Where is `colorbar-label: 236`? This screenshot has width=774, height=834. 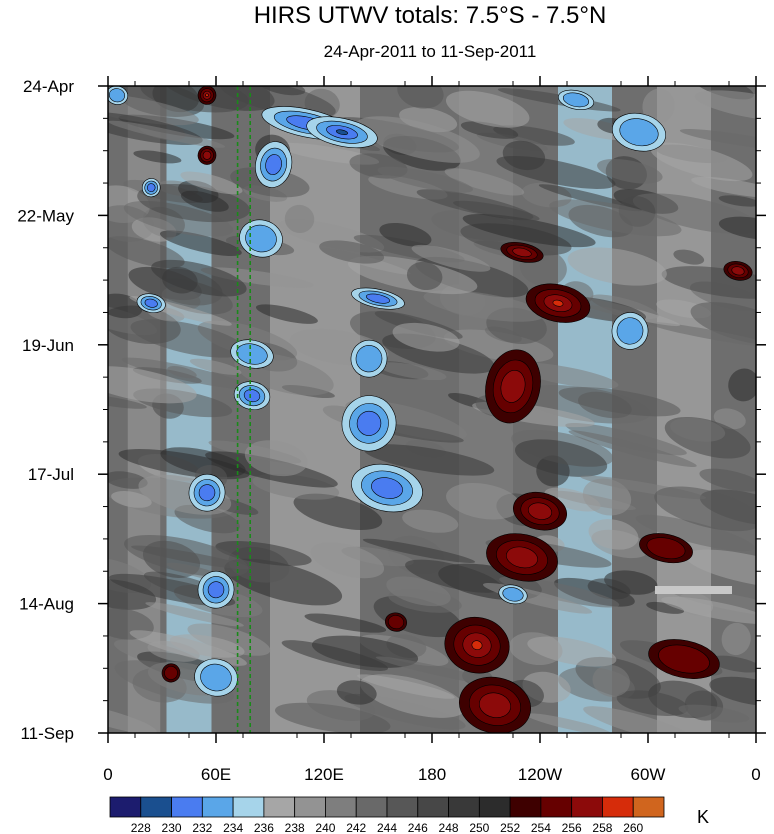
colorbar-label: 236 is located at coordinates (264, 827).